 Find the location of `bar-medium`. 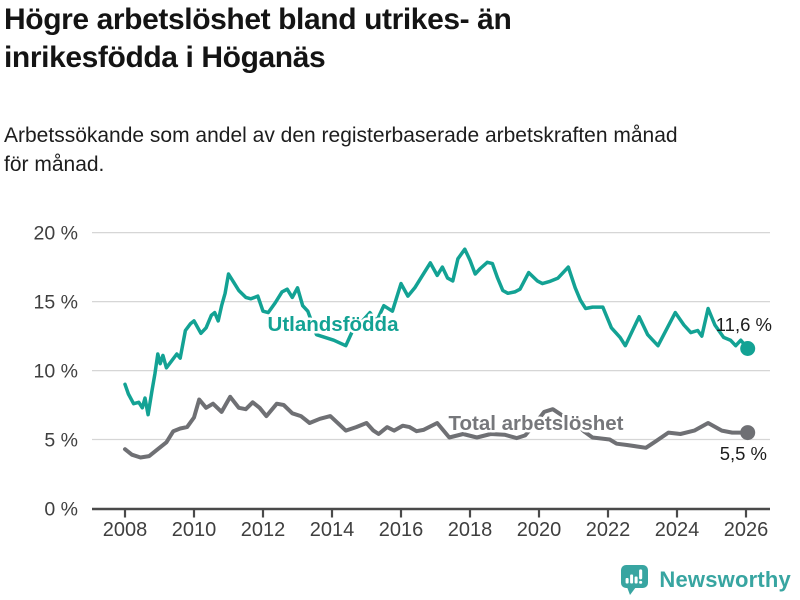

bar-medium is located at coordinates (637, 580).